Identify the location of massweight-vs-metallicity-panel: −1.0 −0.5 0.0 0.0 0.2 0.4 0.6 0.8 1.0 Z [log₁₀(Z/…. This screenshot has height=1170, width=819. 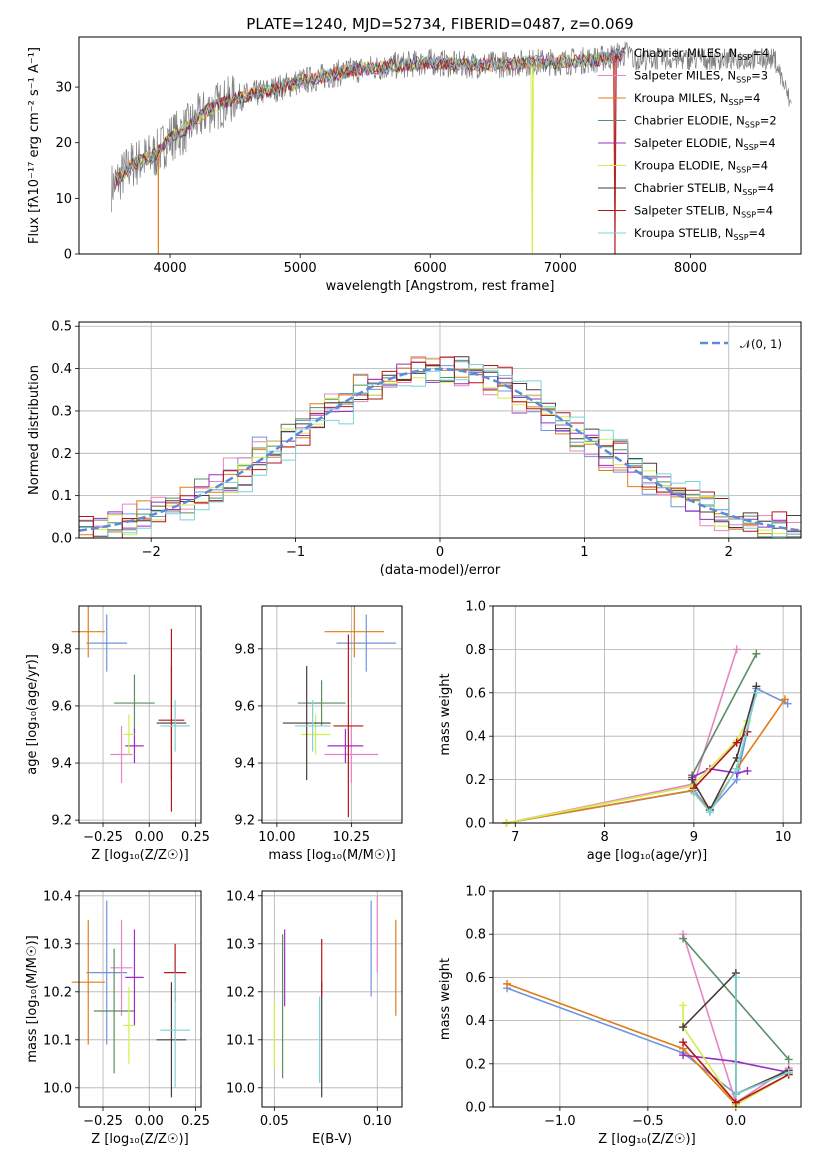
(620, 1016).